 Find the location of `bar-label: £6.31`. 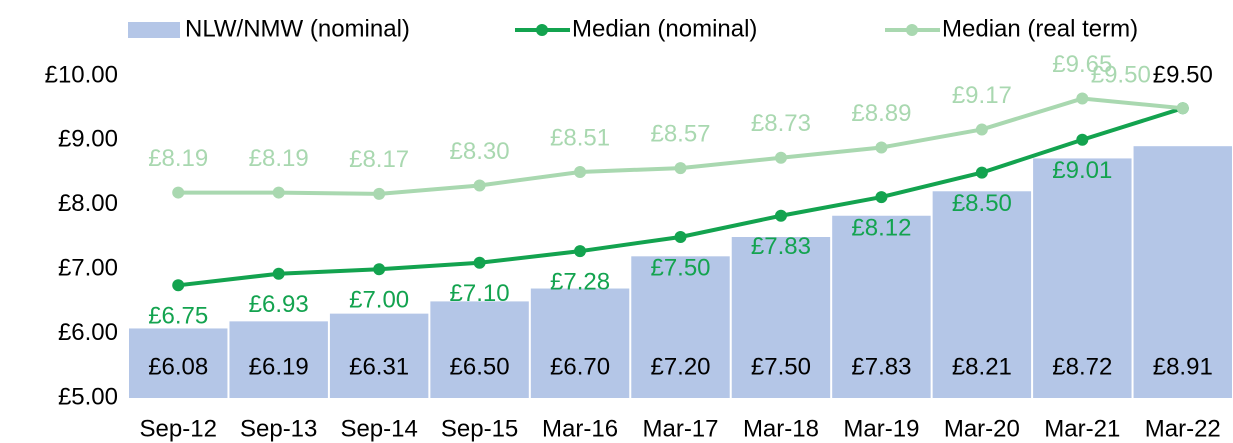

bar-label: £6.31 is located at coordinates (379, 366).